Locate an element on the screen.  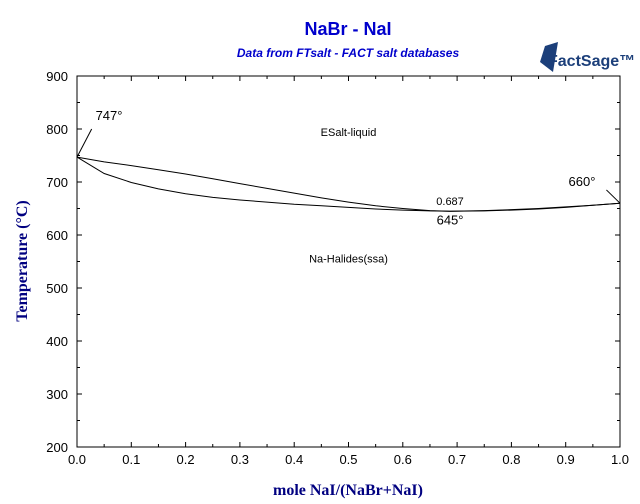
x-tick-label: 0.7 is located at coordinates (457, 459).